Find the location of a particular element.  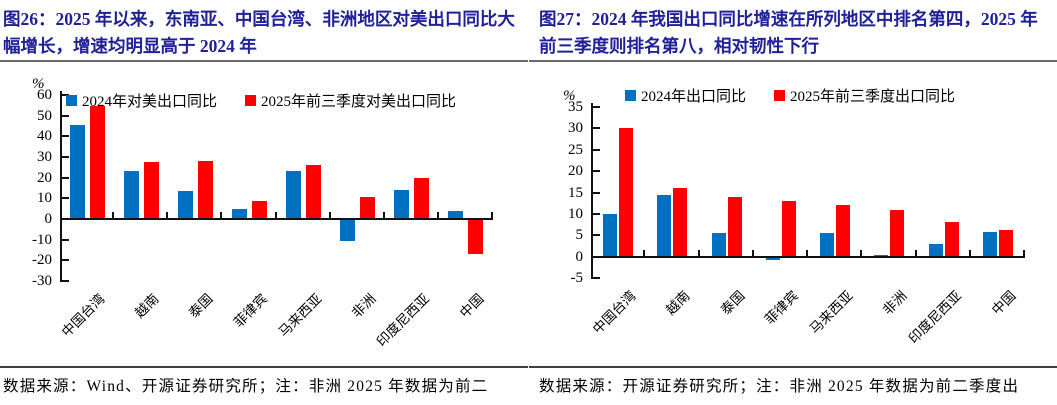

y-axis-tick-label: 10 is located at coordinates (44, 198).